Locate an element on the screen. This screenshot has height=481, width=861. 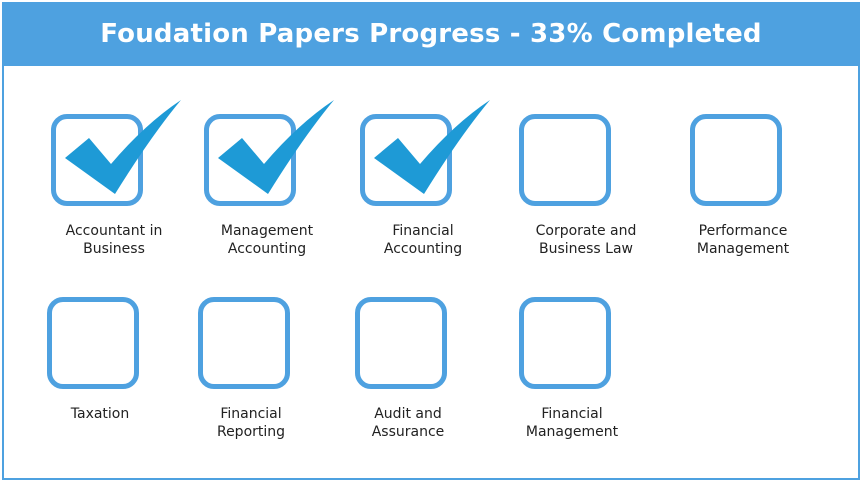
paper-label: Audit and Assurance is located at coordinates (408, 423).